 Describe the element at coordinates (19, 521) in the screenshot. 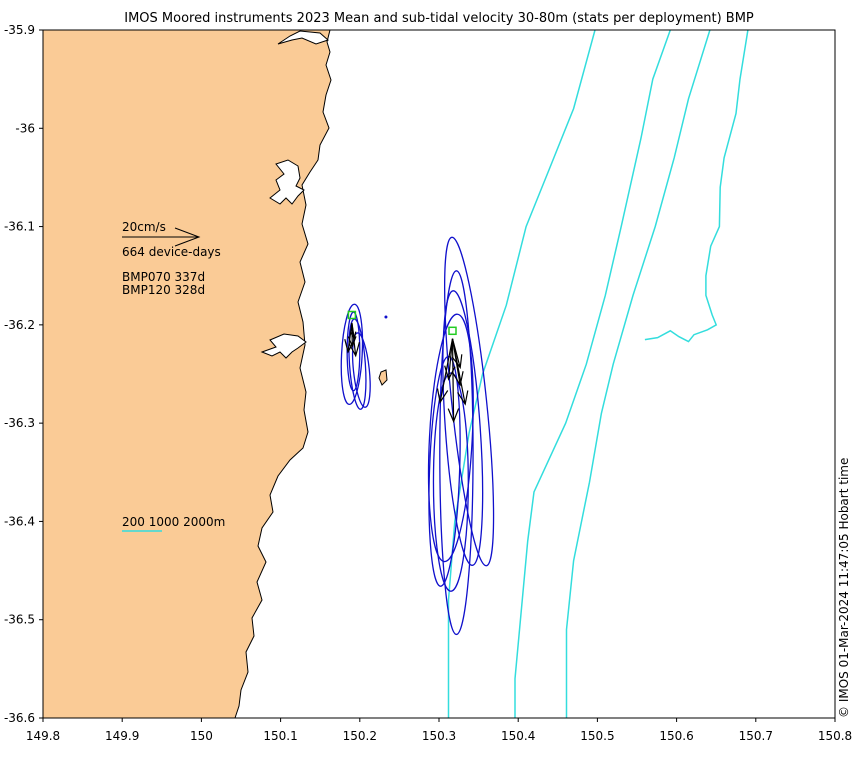

I see `y-tick-label: -36.4` at that location.